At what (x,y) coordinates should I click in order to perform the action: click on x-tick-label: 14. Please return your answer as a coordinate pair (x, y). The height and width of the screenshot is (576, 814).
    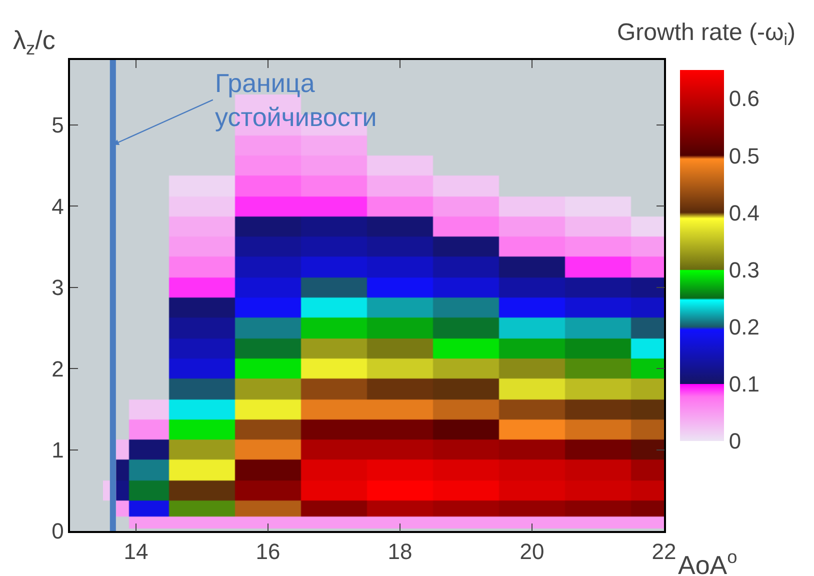
    Looking at the image, I should click on (136, 551).